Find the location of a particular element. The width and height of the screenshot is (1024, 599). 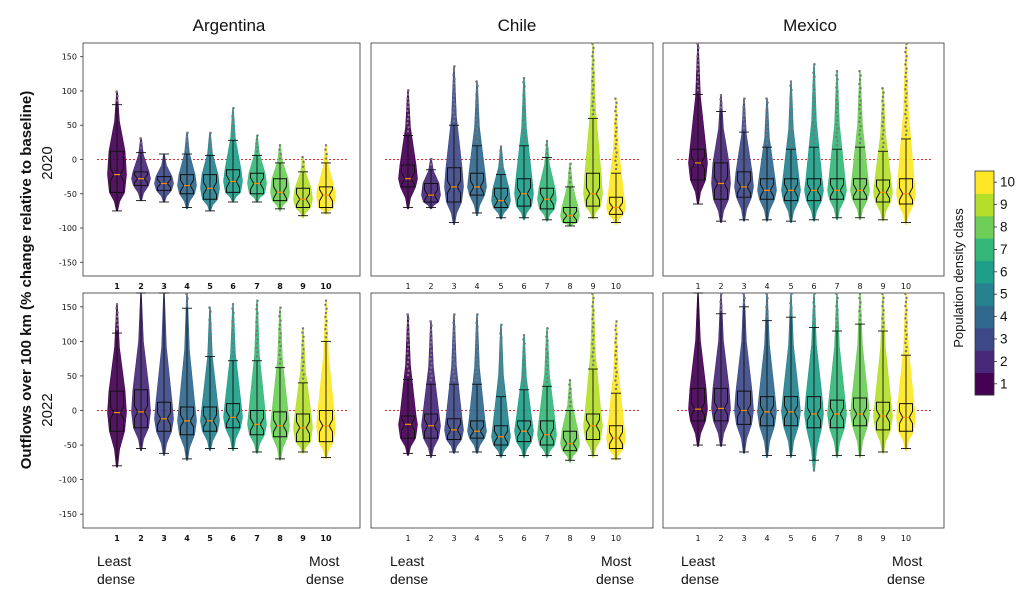

x-tick-label: 5 is located at coordinates (210, 538).